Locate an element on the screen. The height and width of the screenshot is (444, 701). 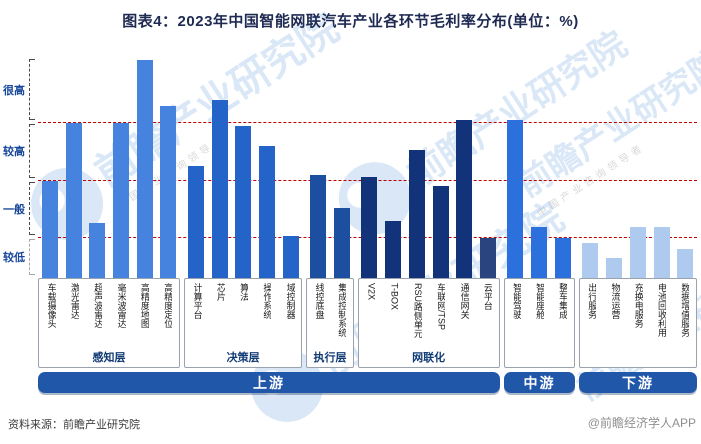
stream-band-upstream: 上游 is located at coordinates (269, 382).